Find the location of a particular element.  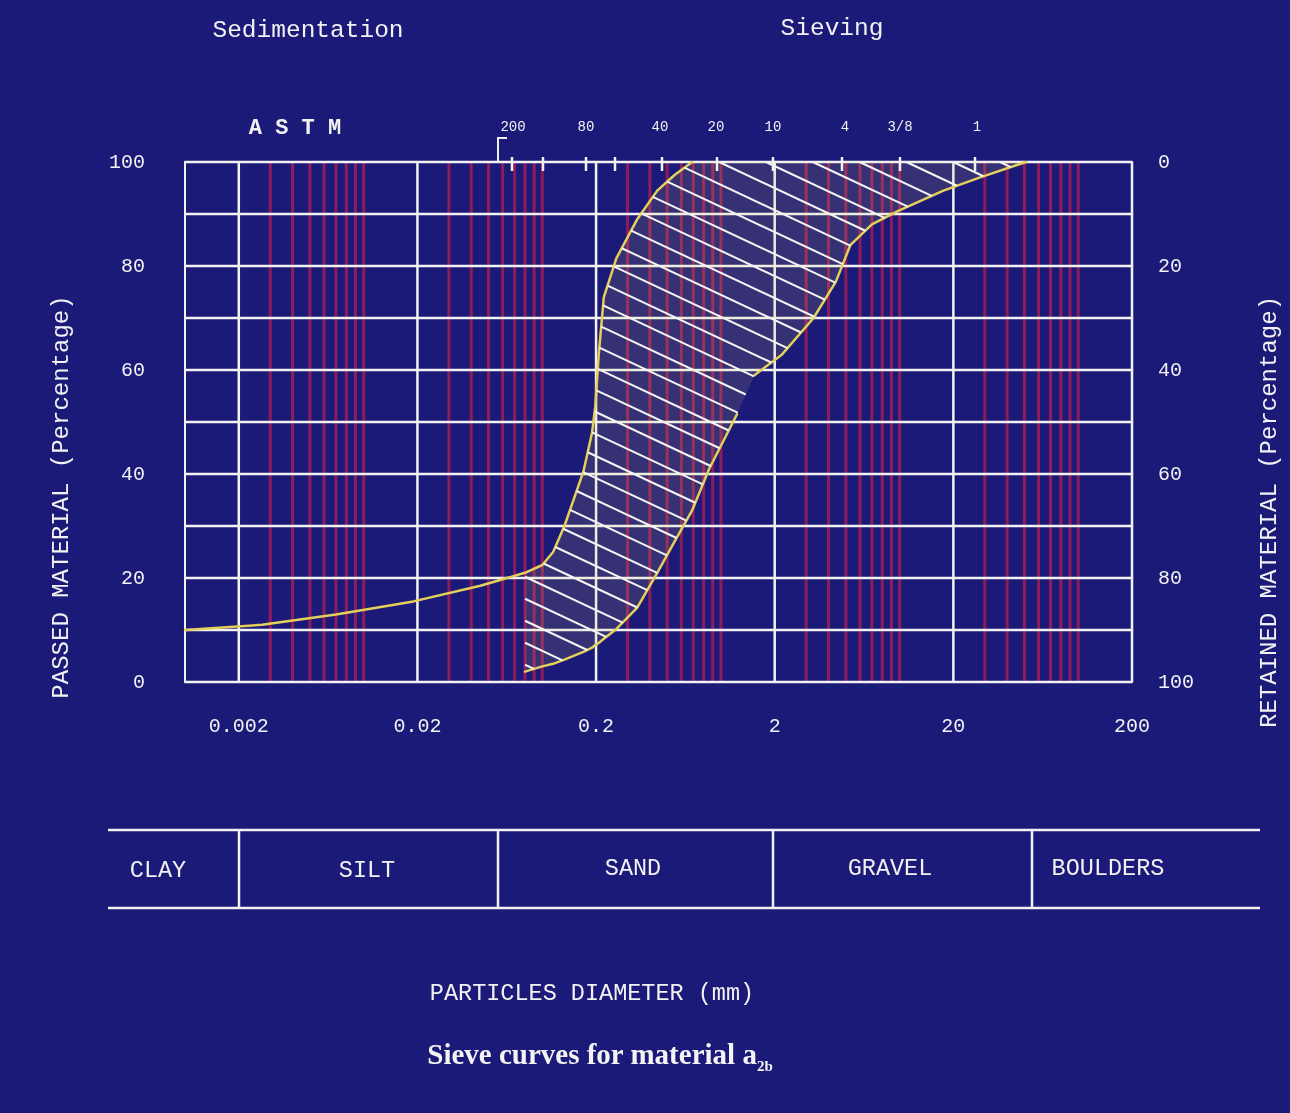

y-tick-label: 20 is located at coordinates (132, 578).